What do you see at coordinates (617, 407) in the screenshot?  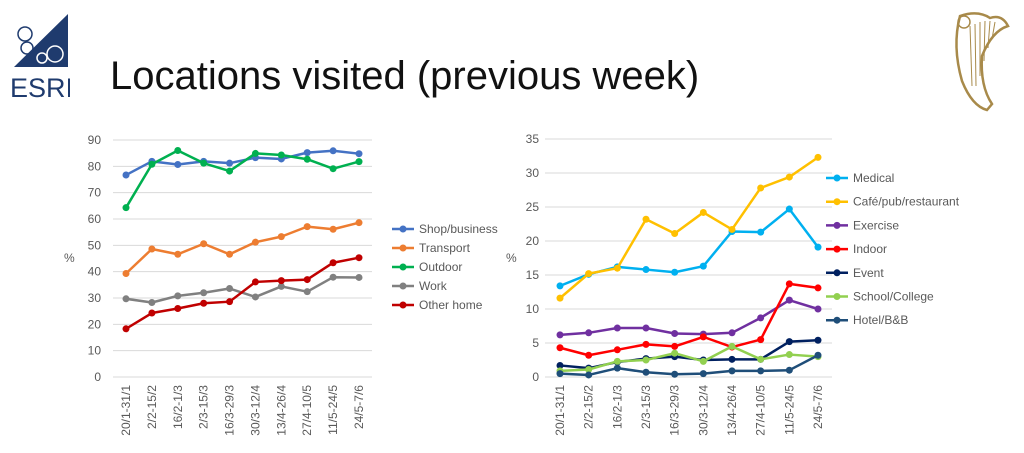 I see `x-tick-label: 16/2-1/3` at bounding box center [617, 407].